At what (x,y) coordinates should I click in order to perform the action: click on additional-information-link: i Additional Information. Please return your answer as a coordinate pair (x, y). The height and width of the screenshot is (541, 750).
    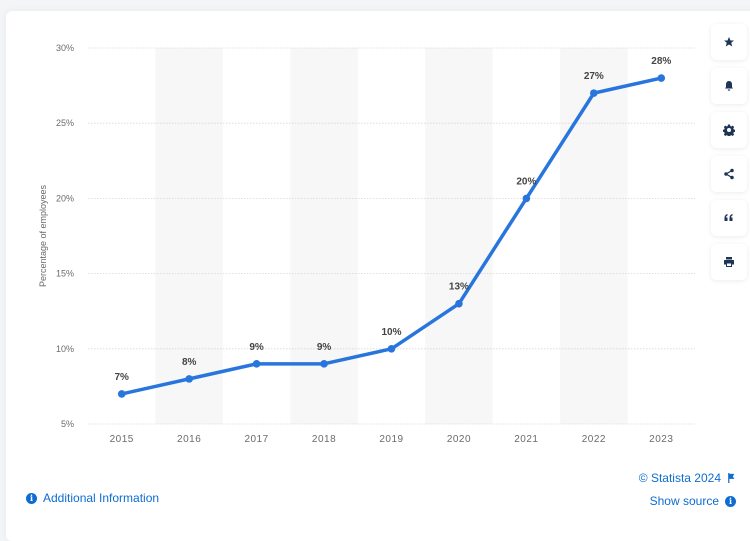
    Looking at the image, I should click on (92, 498).